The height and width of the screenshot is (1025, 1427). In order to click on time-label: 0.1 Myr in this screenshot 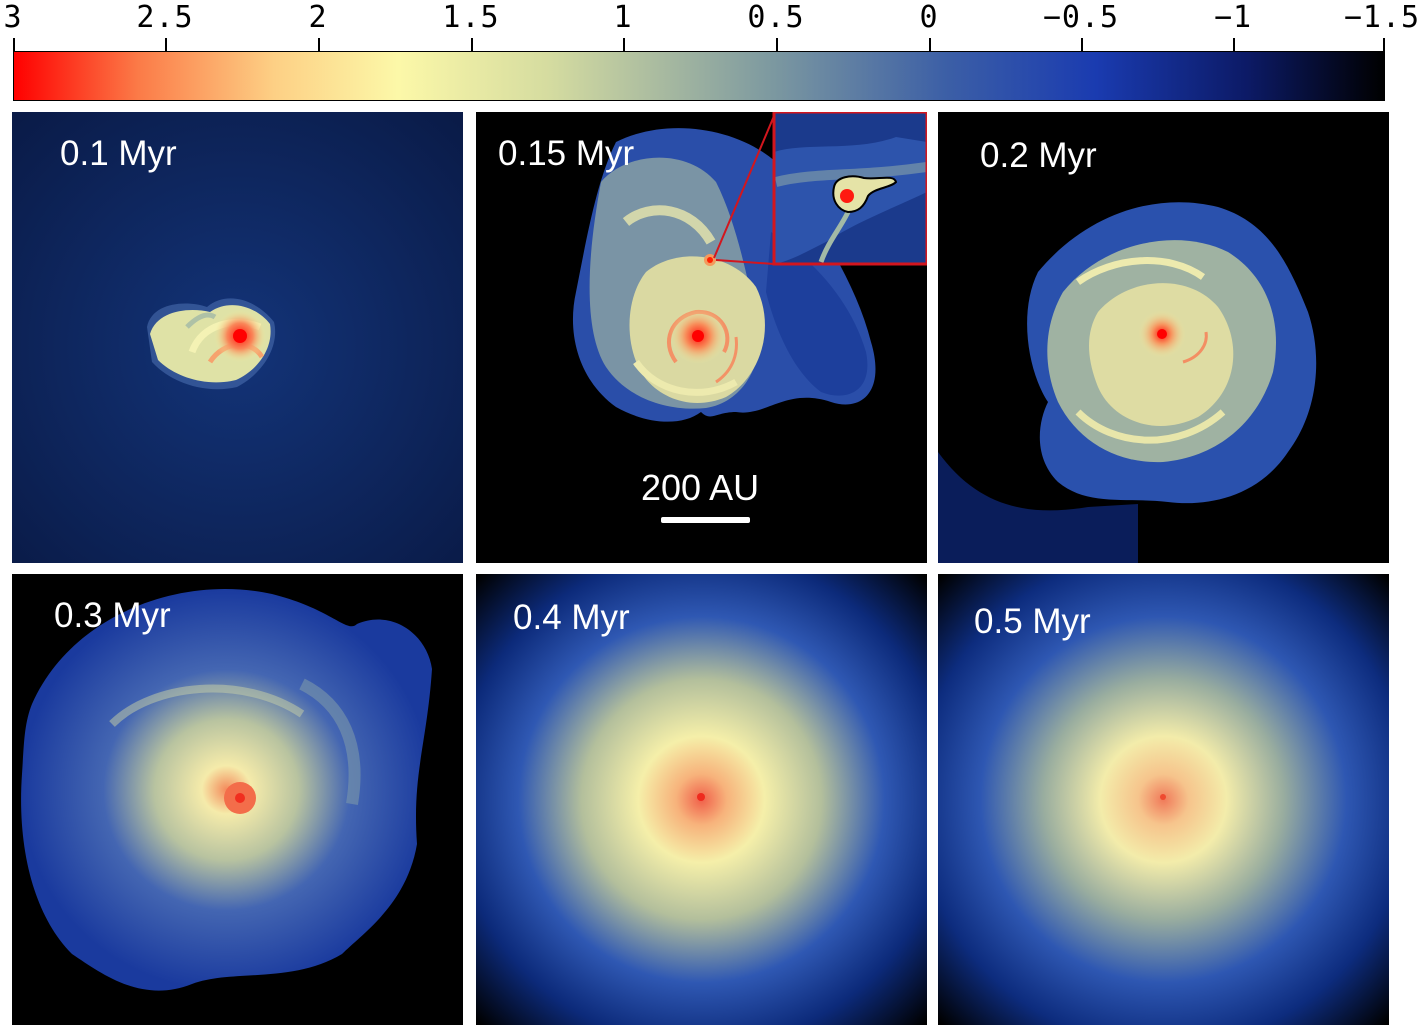, I will do `click(118, 153)`.